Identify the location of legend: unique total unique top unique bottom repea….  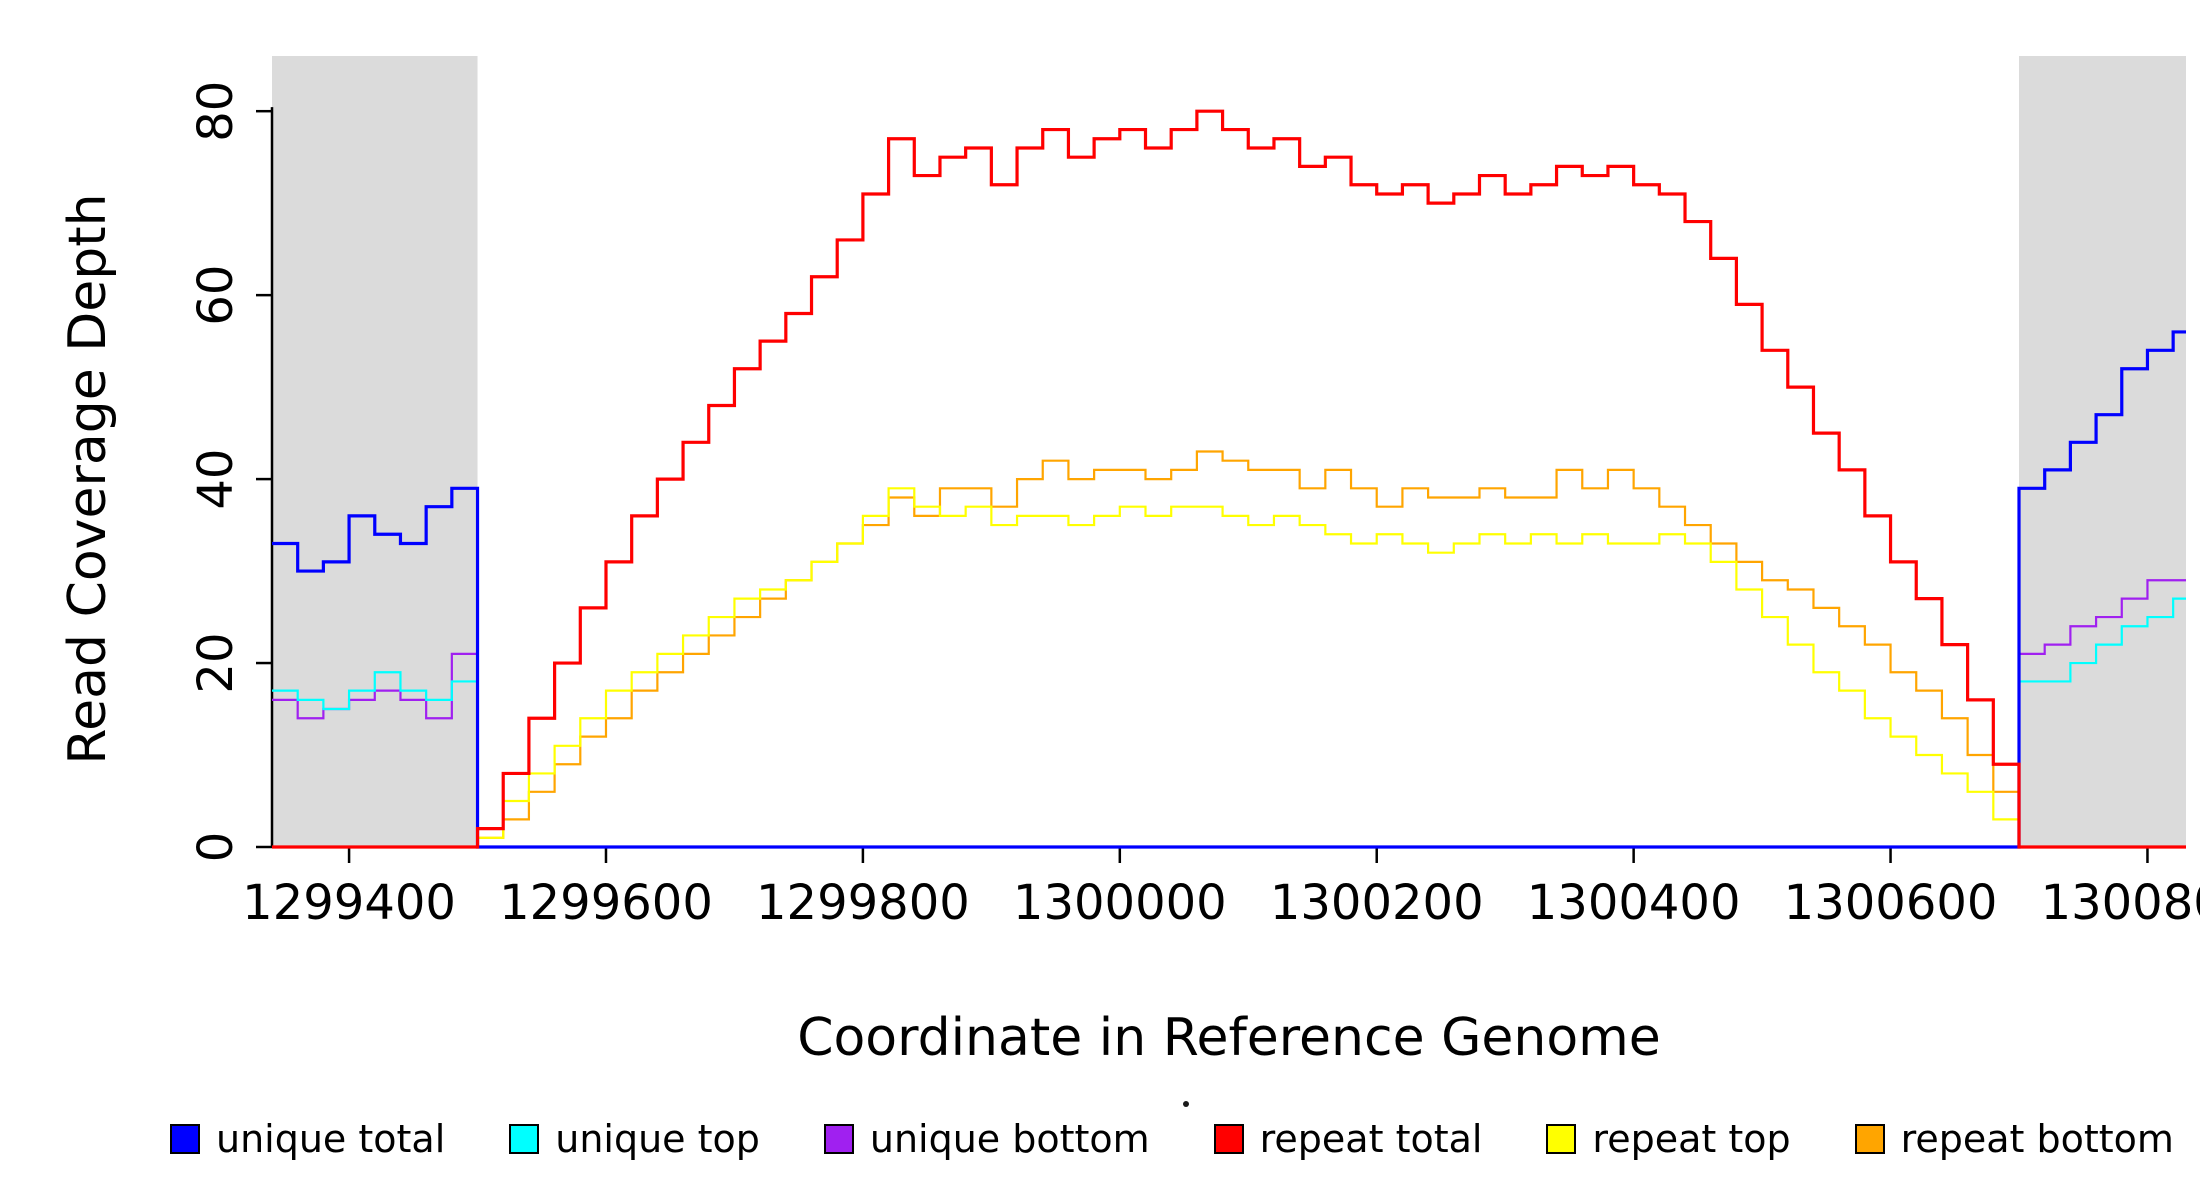
(1172, 1139).